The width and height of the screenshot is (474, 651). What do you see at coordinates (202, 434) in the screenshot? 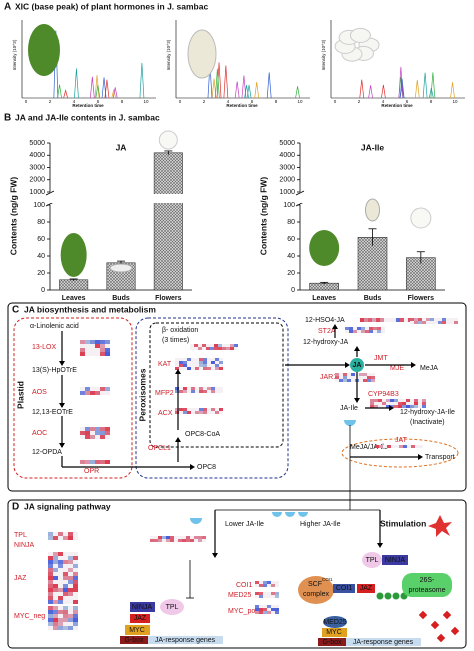
I see `label: OPC8-CoA` at bounding box center [202, 434].